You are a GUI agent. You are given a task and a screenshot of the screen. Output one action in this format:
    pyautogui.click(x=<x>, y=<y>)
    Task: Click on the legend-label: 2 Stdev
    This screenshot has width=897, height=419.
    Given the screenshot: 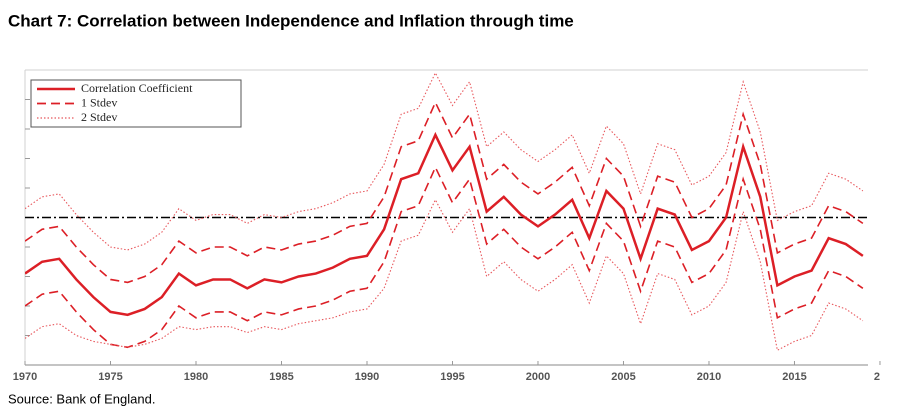 What is the action you would take?
    pyautogui.click(x=99, y=117)
    